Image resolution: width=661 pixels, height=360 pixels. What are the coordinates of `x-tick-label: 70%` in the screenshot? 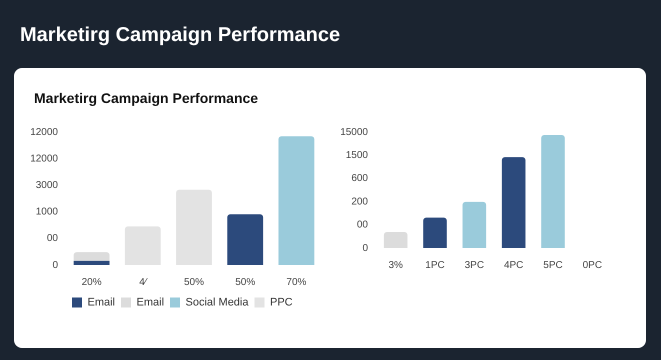 It's located at (296, 282).